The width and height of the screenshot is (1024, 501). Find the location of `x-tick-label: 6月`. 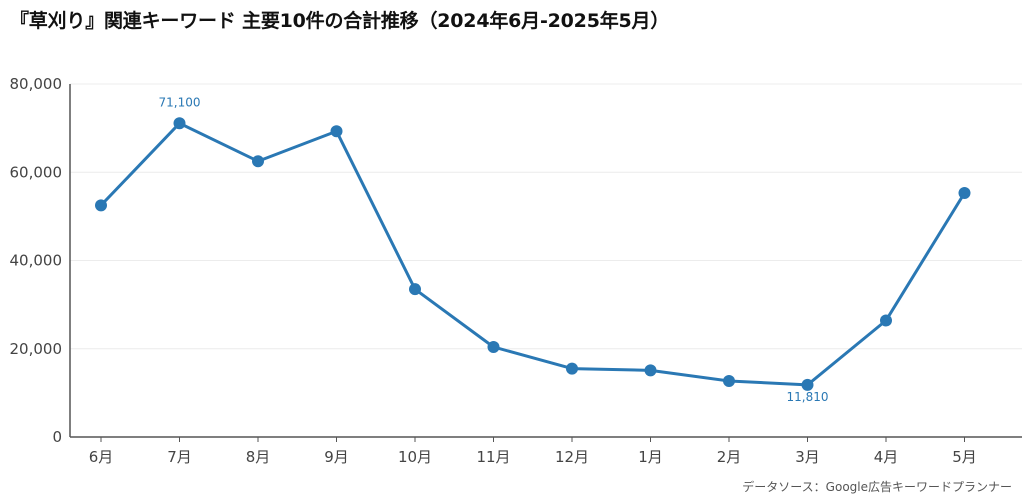

x-tick-label: 6月 is located at coordinates (101, 457).